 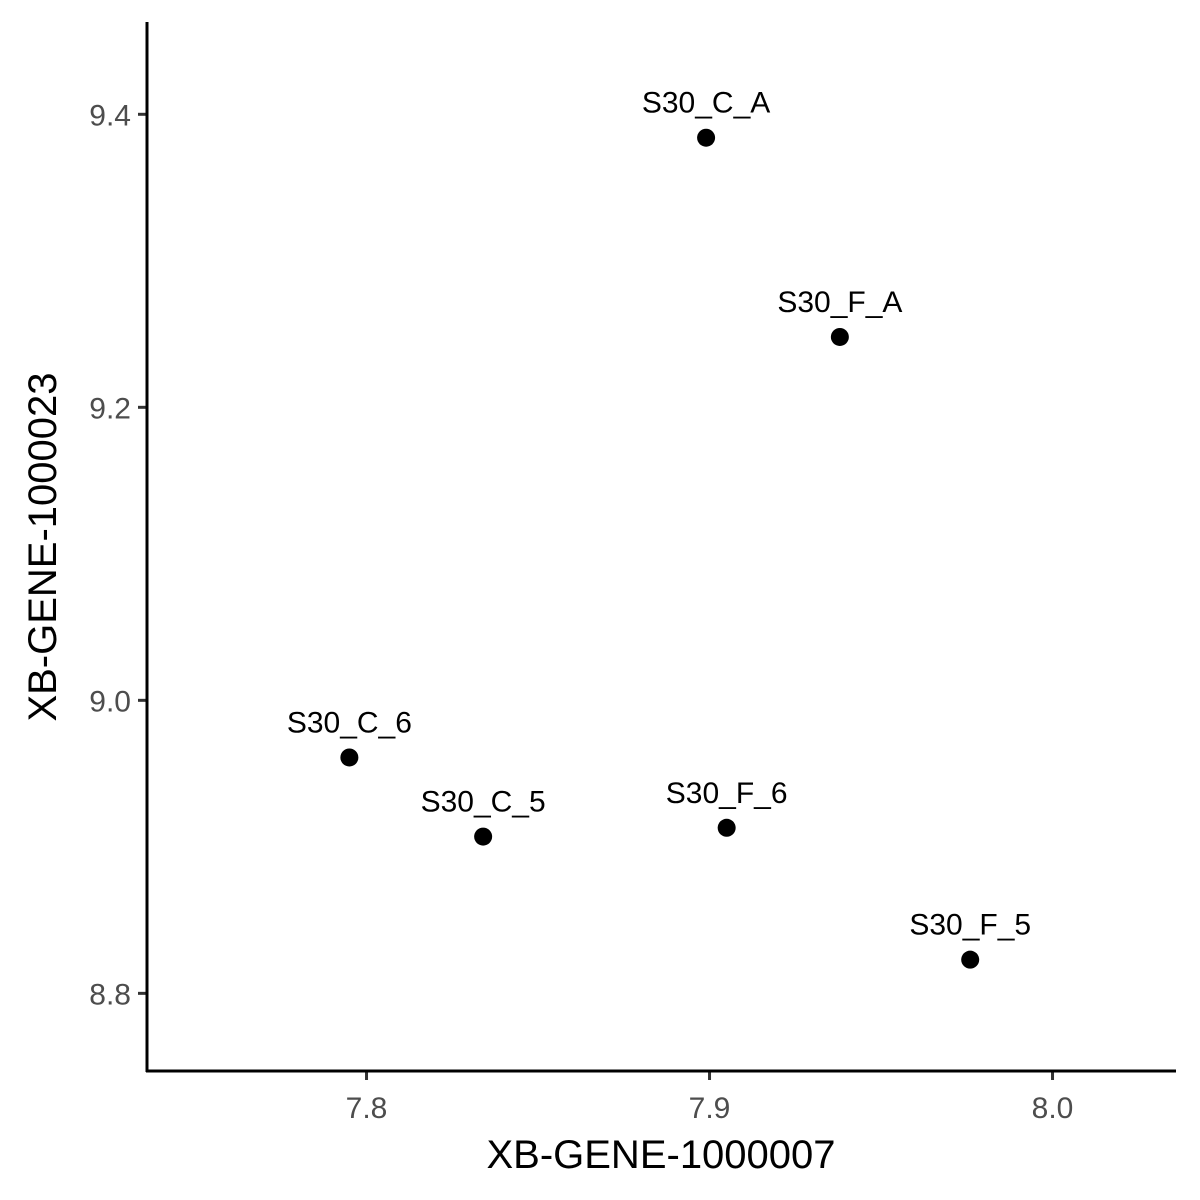 What do you see at coordinates (483, 802) in the screenshot?
I see `data-point-label: S30_C_5` at bounding box center [483, 802].